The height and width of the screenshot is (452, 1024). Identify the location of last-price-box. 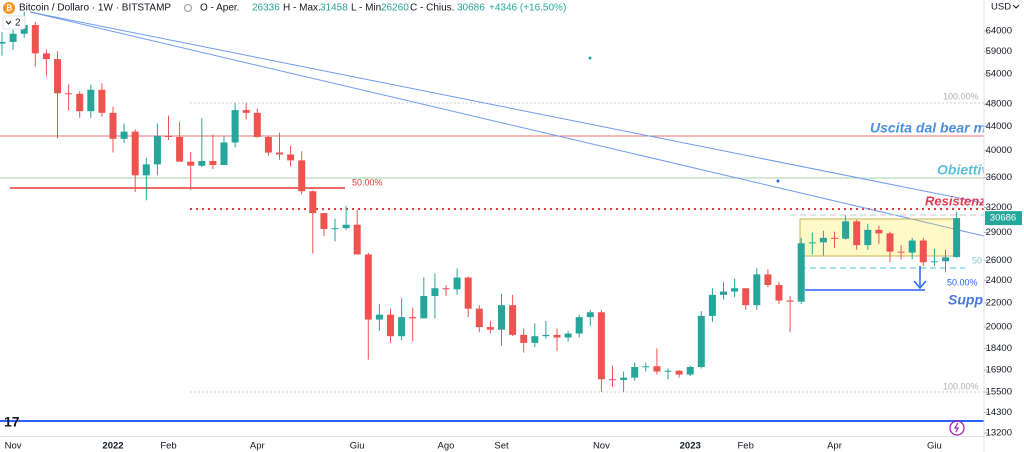
(1003, 218).